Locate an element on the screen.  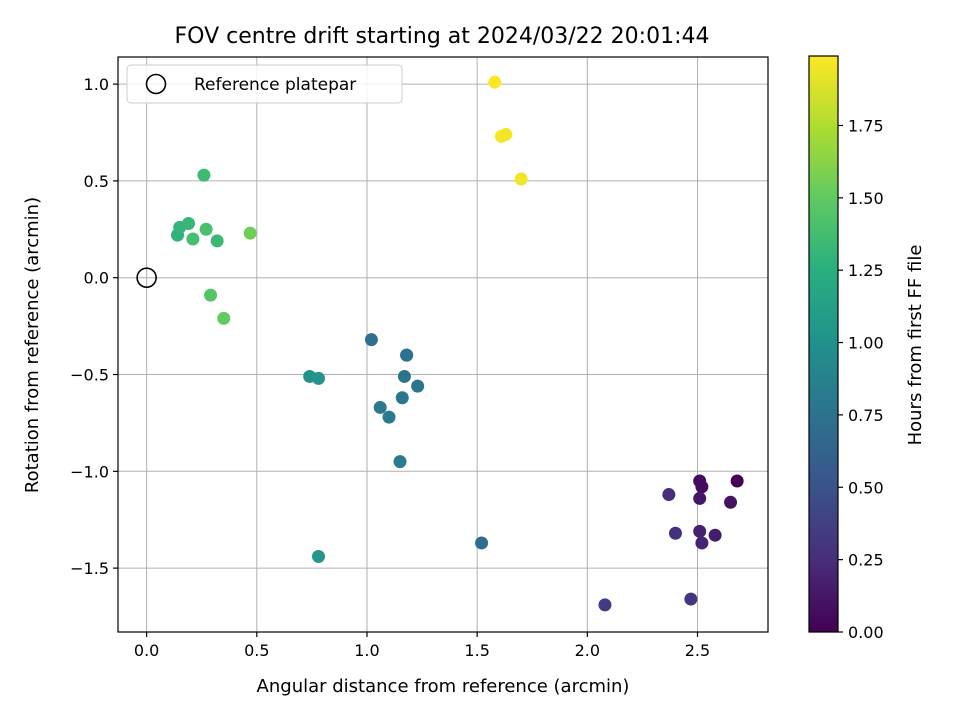
y-tick-label: −0.5 is located at coordinates (89, 375).